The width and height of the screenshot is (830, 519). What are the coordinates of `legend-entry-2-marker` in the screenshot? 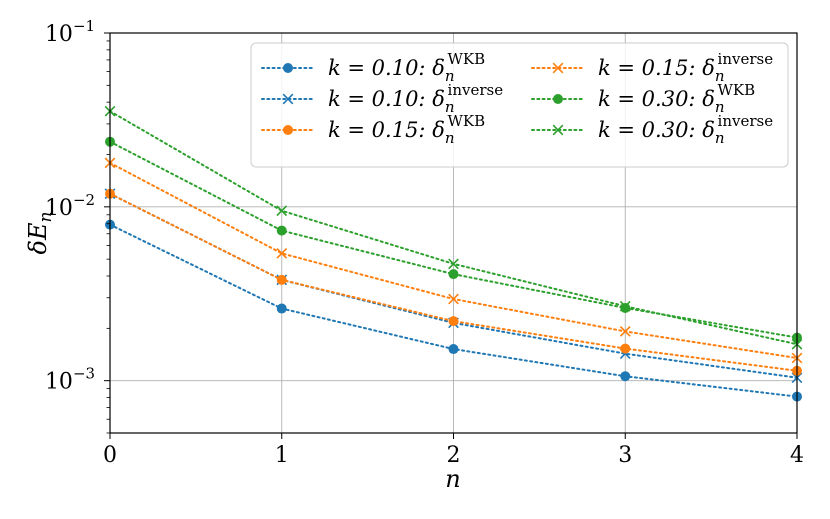 It's located at (288, 130).